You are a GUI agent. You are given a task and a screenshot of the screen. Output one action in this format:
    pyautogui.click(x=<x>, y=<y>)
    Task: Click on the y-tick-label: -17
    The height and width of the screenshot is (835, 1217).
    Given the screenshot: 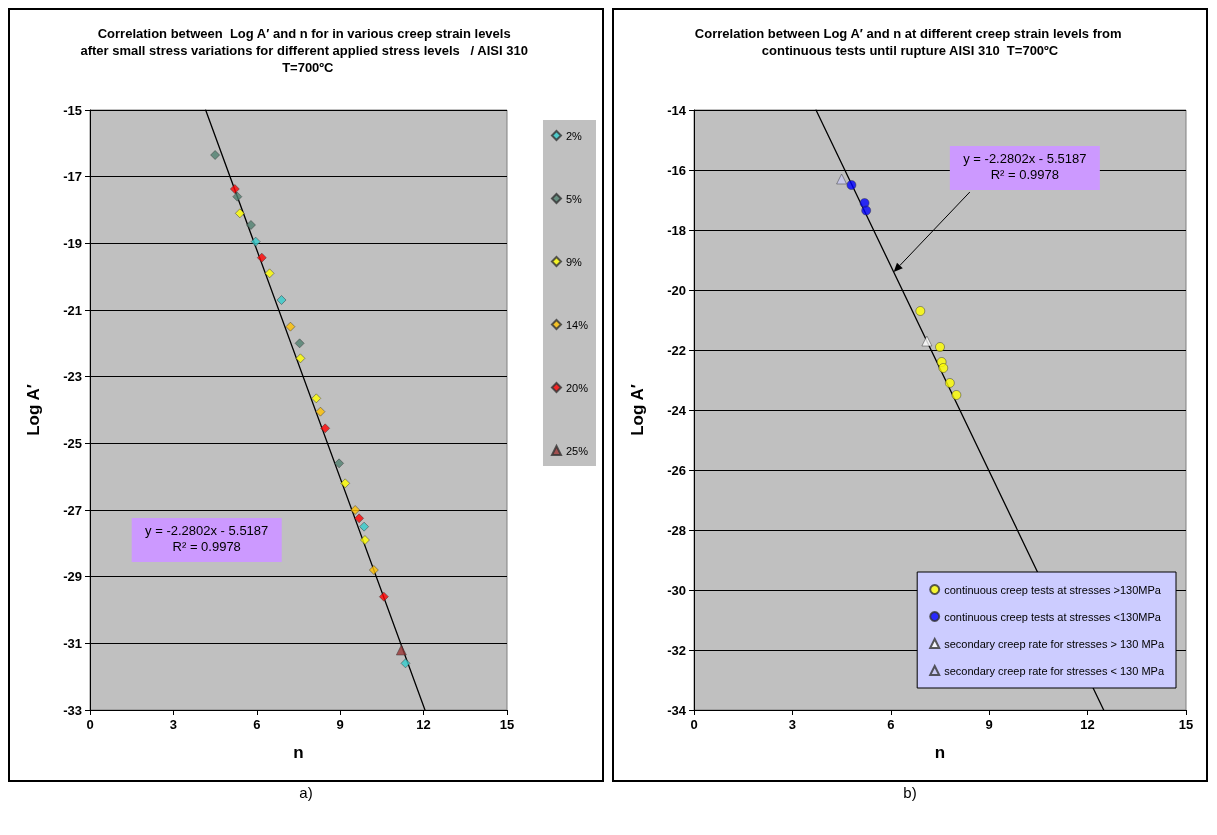 What is the action you would take?
    pyautogui.click(x=72, y=177)
    